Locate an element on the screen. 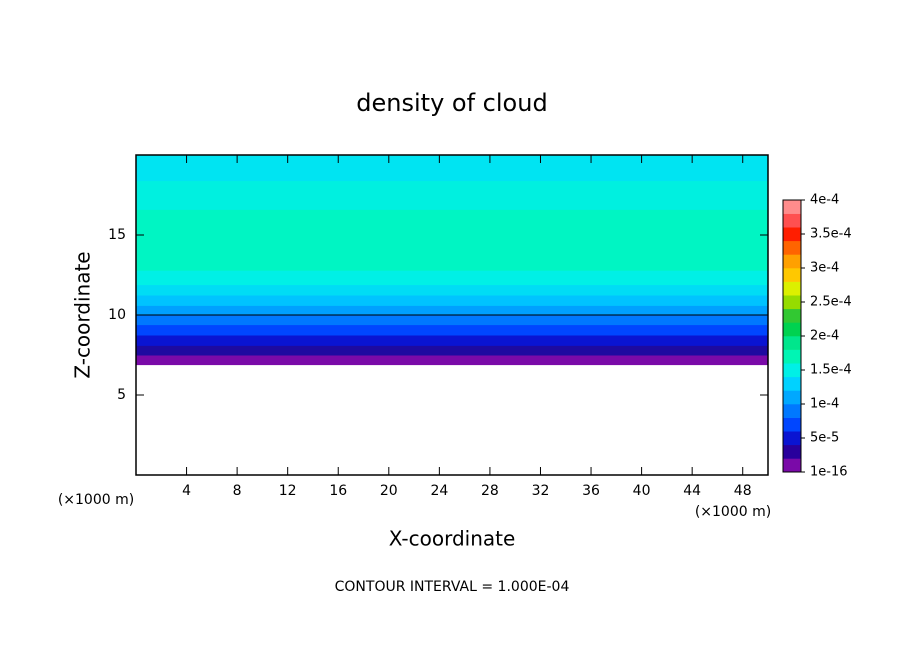 This screenshot has width=904, height=658. x-tick-label: 4 is located at coordinates (186, 491).